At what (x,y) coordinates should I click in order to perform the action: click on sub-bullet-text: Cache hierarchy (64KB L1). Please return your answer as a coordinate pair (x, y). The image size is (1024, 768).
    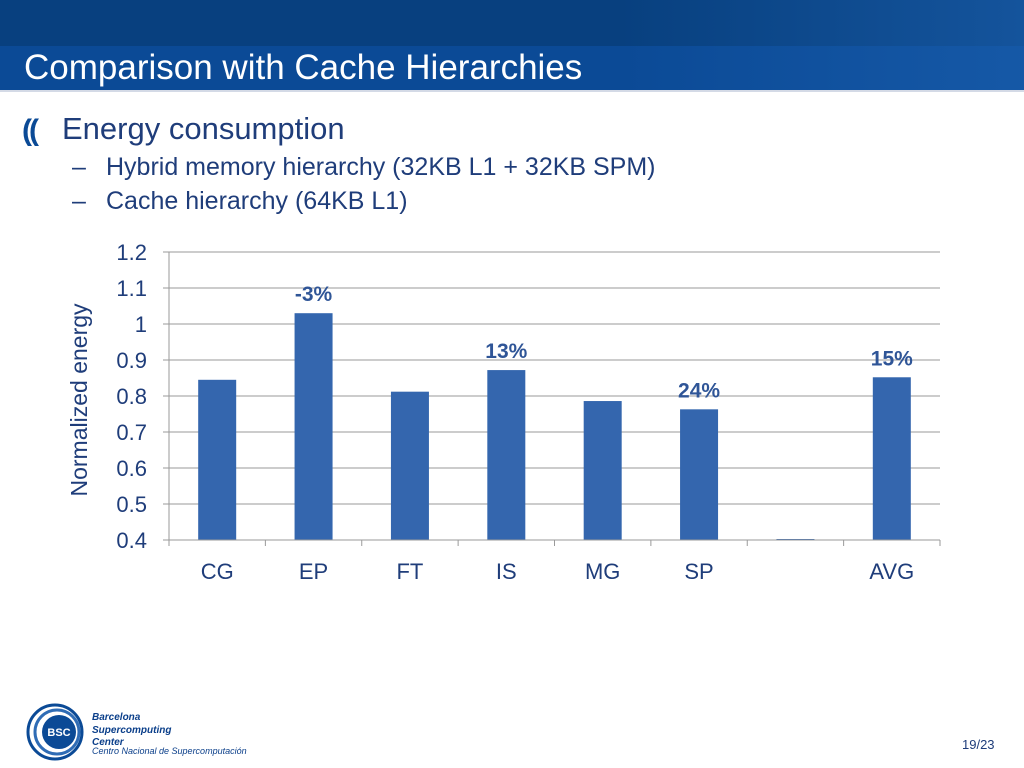
    Looking at the image, I should click on (257, 201).